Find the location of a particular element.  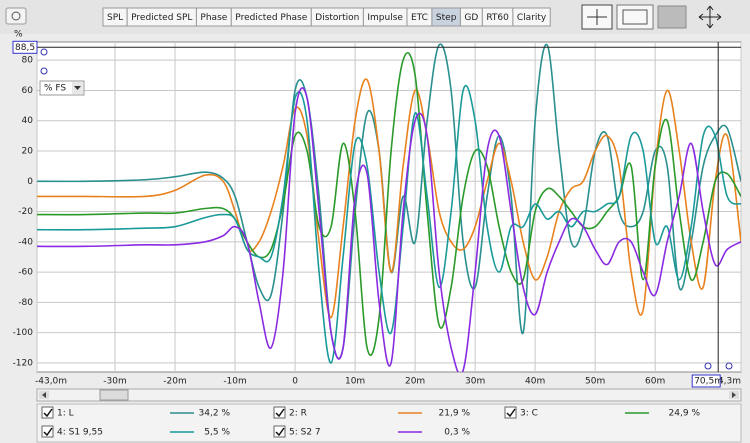

y-tick-label: -20 is located at coordinates (25, 212).